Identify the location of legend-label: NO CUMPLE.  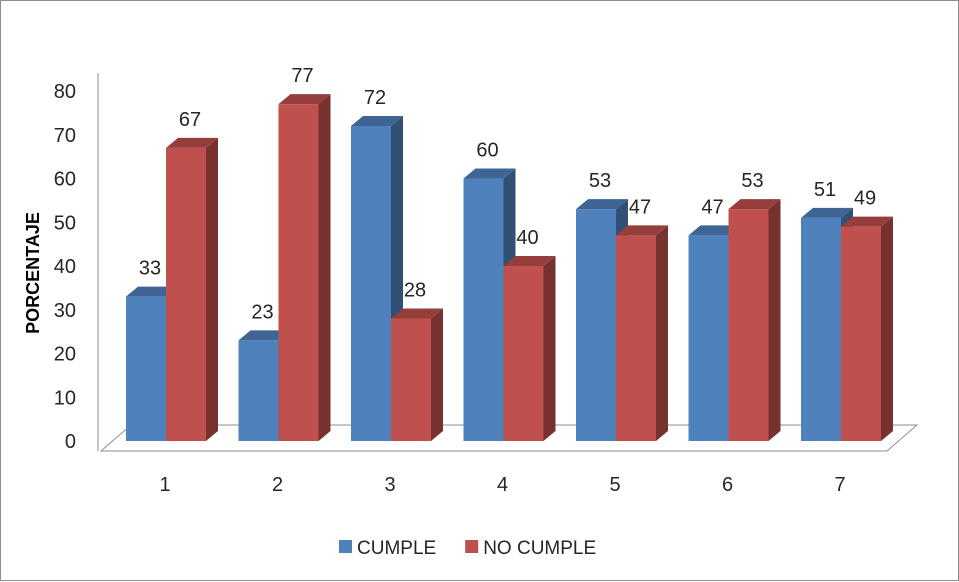
(539, 548).